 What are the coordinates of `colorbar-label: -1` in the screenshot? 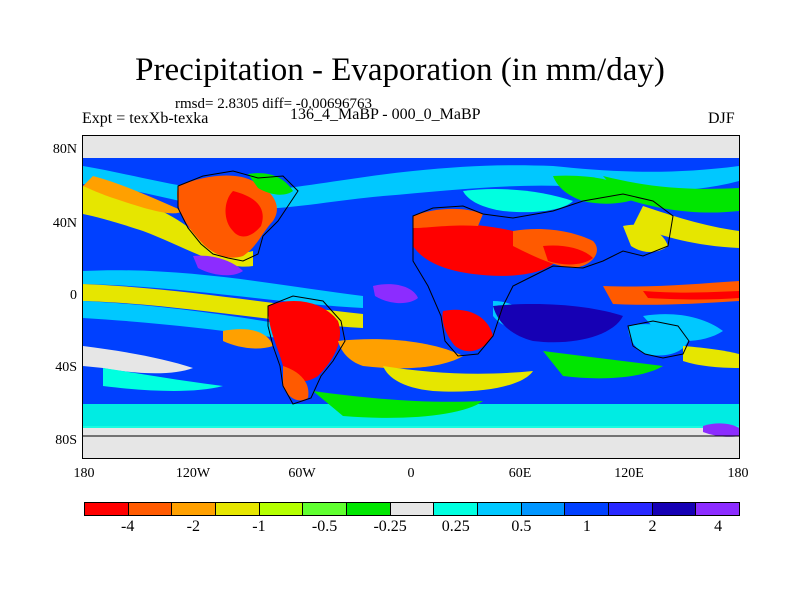 It's located at (259, 526).